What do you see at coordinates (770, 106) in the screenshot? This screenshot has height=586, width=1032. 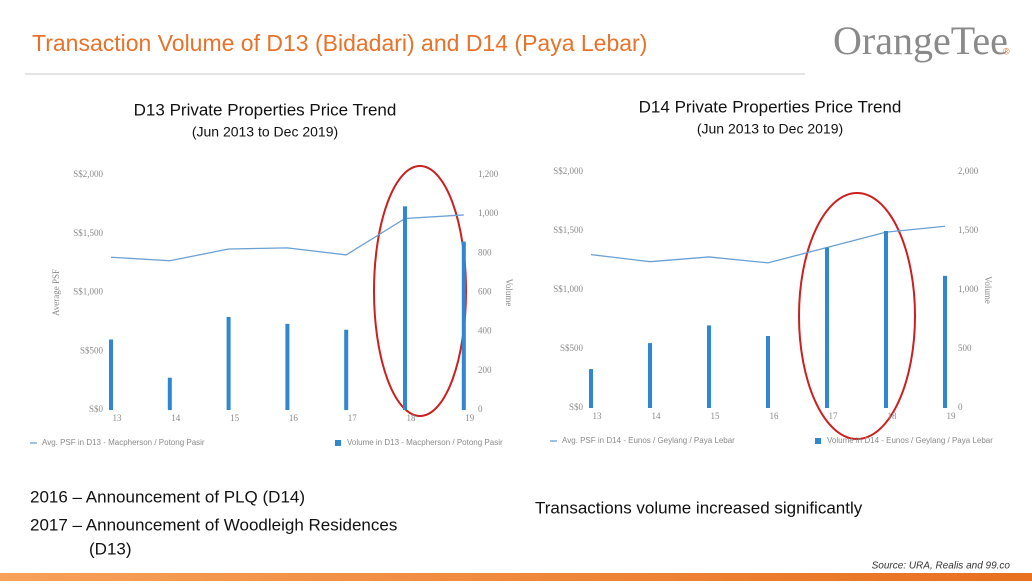 I see `chart-title: D14 Private Properties Price Trend` at bounding box center [770, 106].